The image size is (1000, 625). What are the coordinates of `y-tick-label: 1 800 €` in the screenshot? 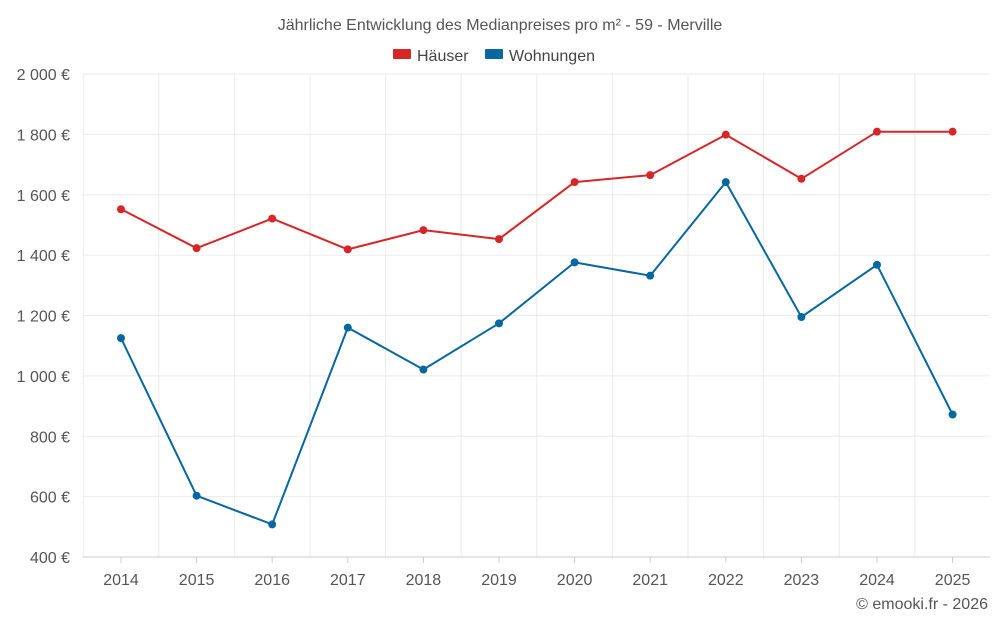 It's located at (43, 135).